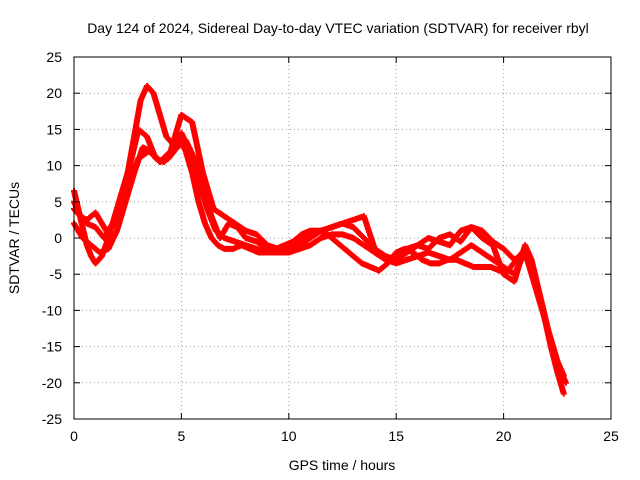  Describe the element at coordinates (58, 238) in the screenshot. I see `y-tick-label: 0` at that location.